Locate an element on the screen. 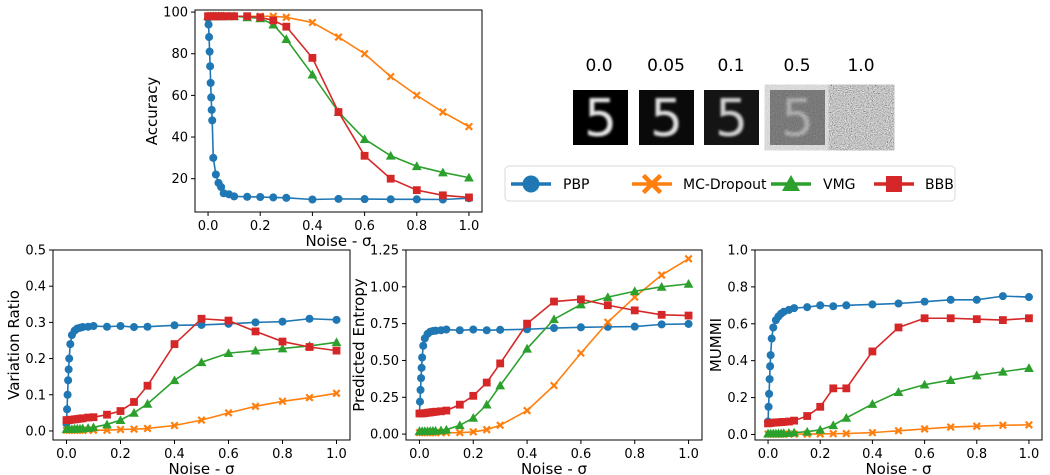  noise-label-4: 1.0 is located at coordinates (860, 66).